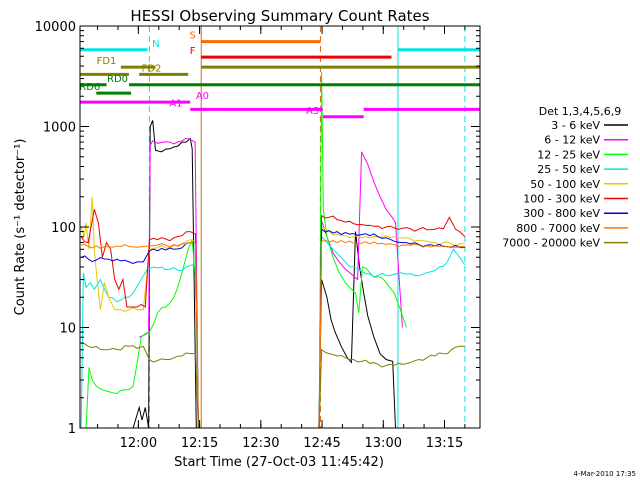 The width and height of the screenshot is (640, 480). Describe the element at coordinates (107, 61) in the screenshot. I see `flag-label-fd1: FD1` at that location.